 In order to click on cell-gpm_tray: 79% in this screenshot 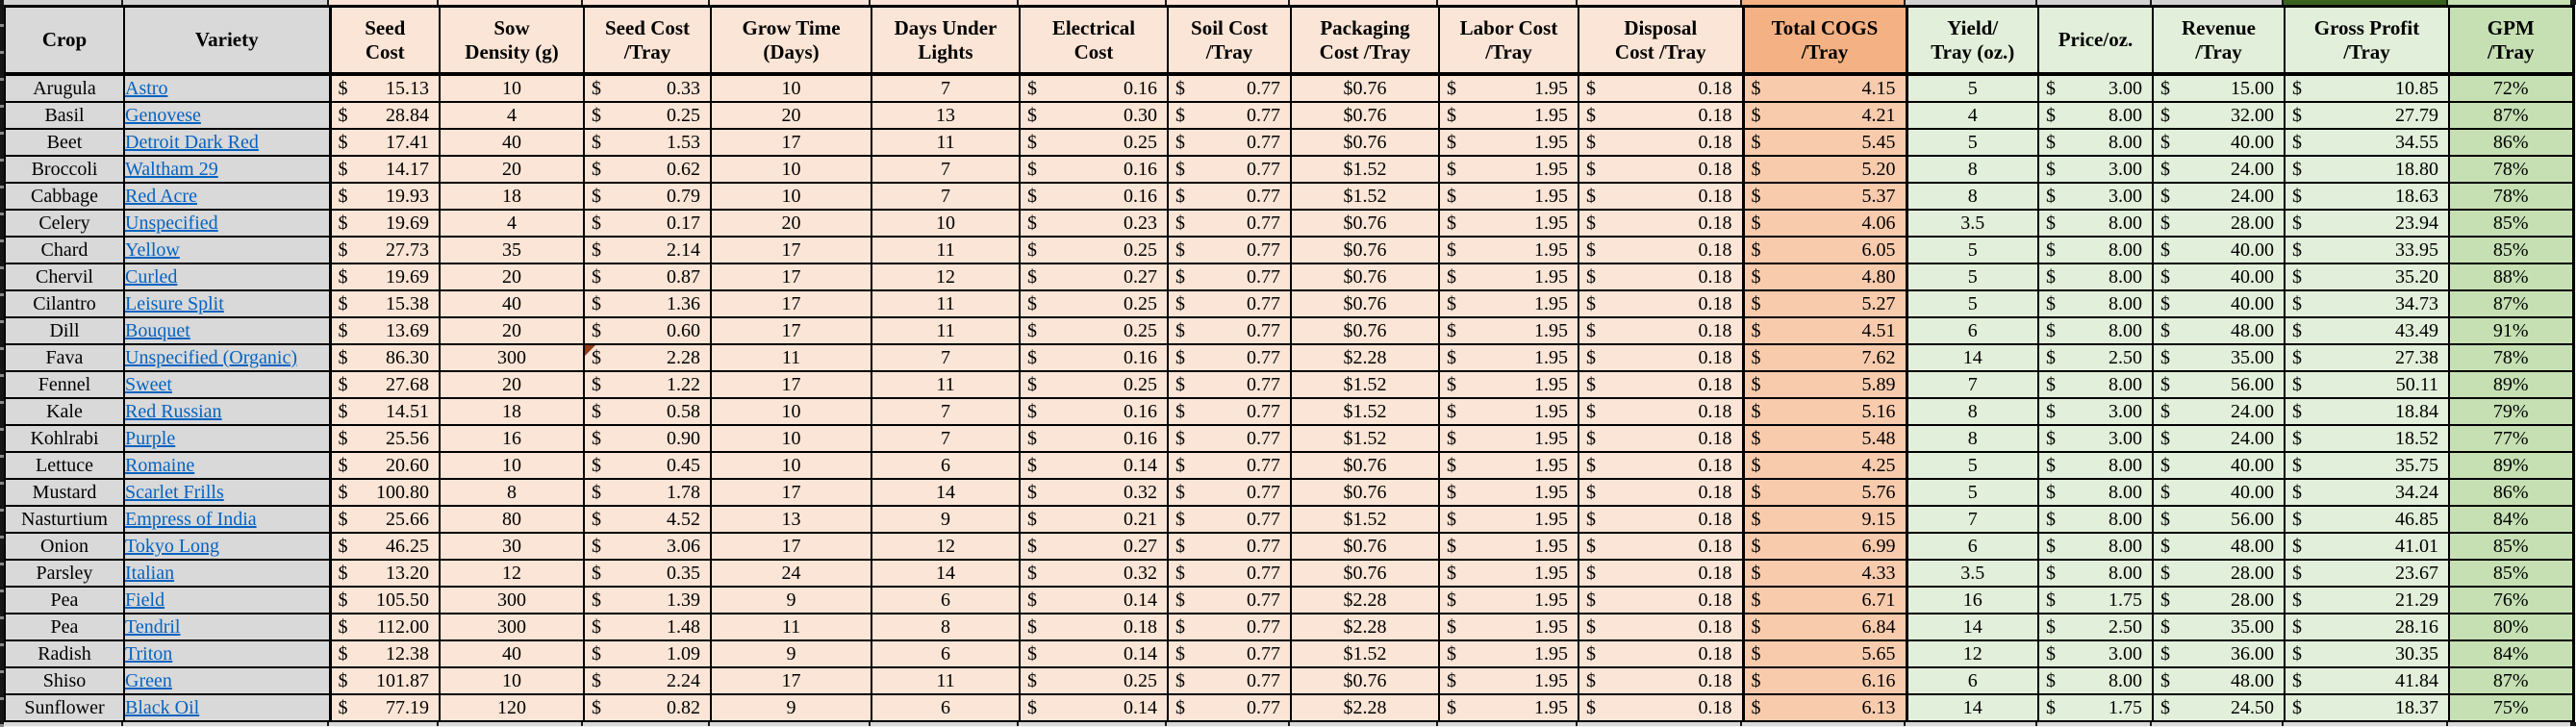, I will do `click(2511, 411)`.